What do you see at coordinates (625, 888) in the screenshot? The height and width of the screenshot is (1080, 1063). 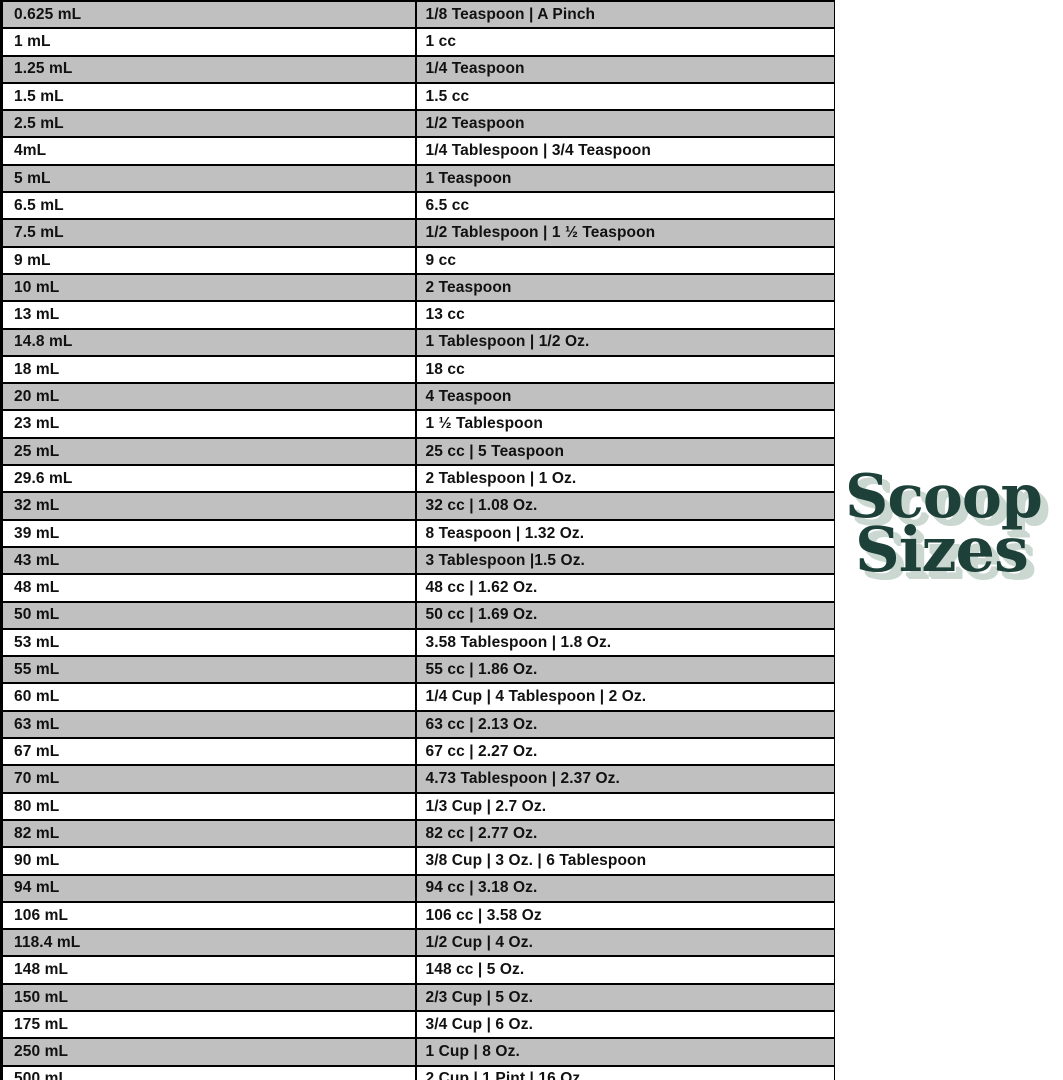 I see `cell-equivalent: 94 cc | 3.18 Oz.` at bounding box center [625, 888].